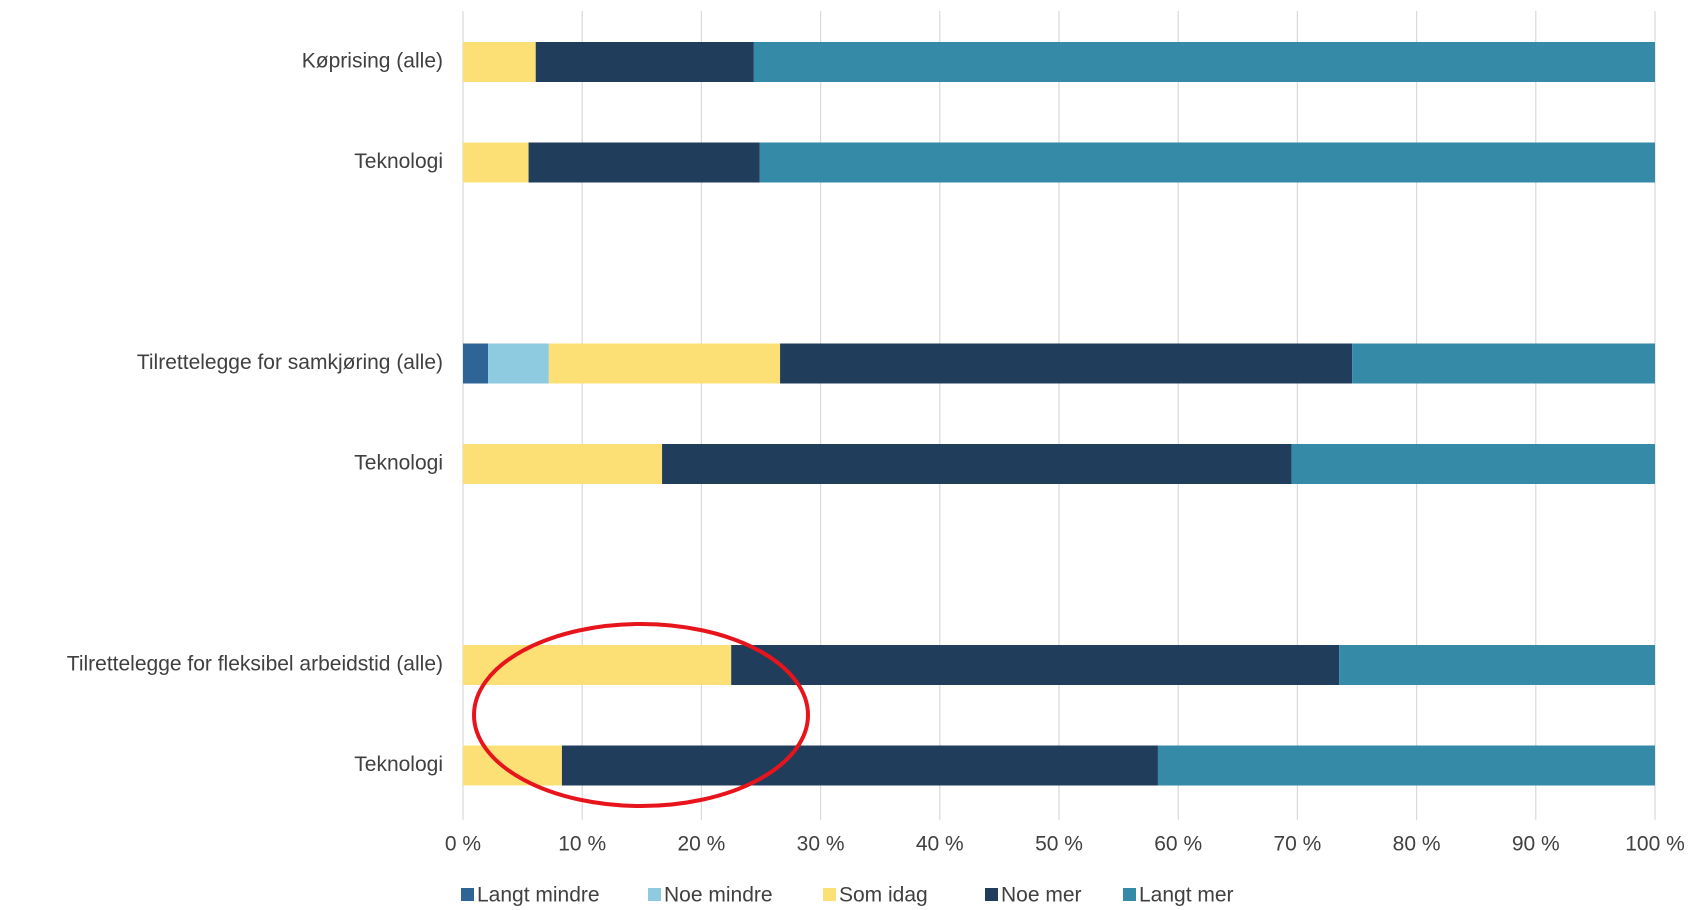  What do you see at coordinates (1059, 844) in the screenshot?
I see `x-tick-label: 50 %` at bounding box center [1059, 844].